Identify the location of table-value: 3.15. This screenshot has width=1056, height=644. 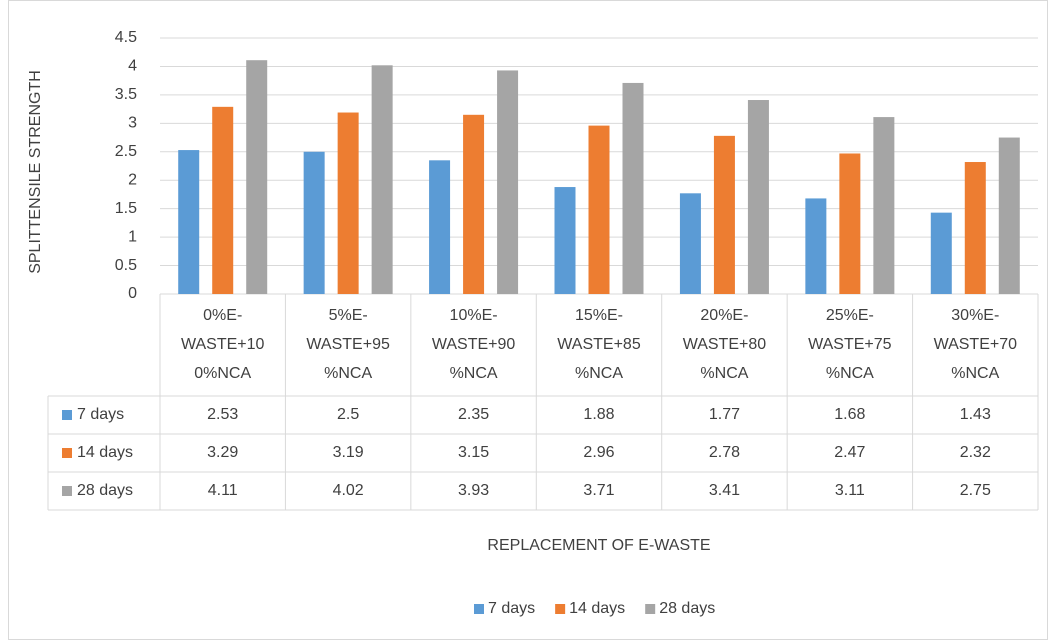
(473, 452).